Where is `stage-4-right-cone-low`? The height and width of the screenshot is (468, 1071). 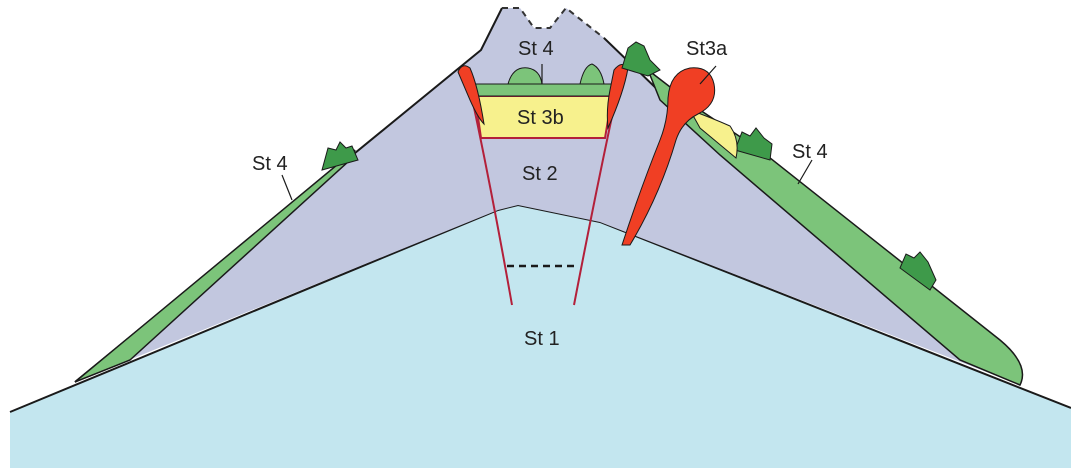
stage-4-right-cone-low is located at coordinates (918, 271).